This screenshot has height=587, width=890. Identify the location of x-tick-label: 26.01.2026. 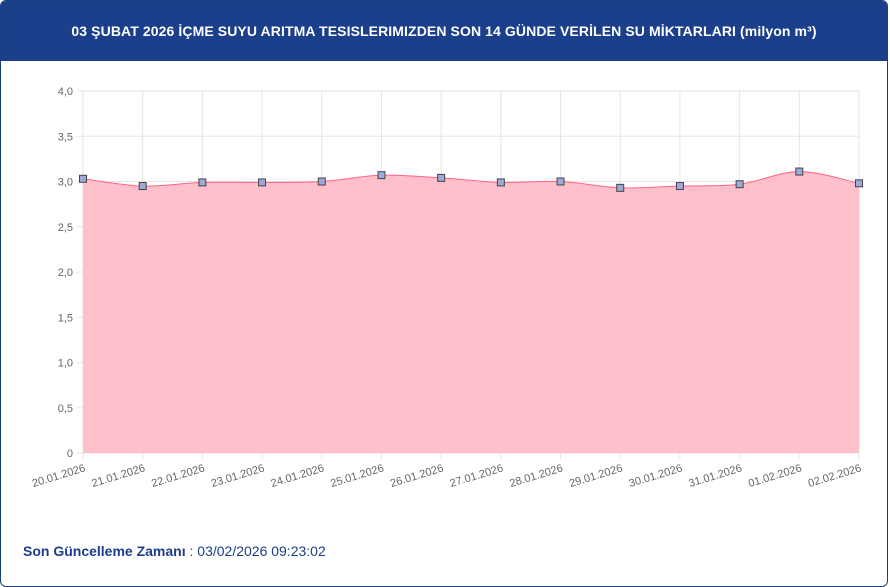
(417, 476).